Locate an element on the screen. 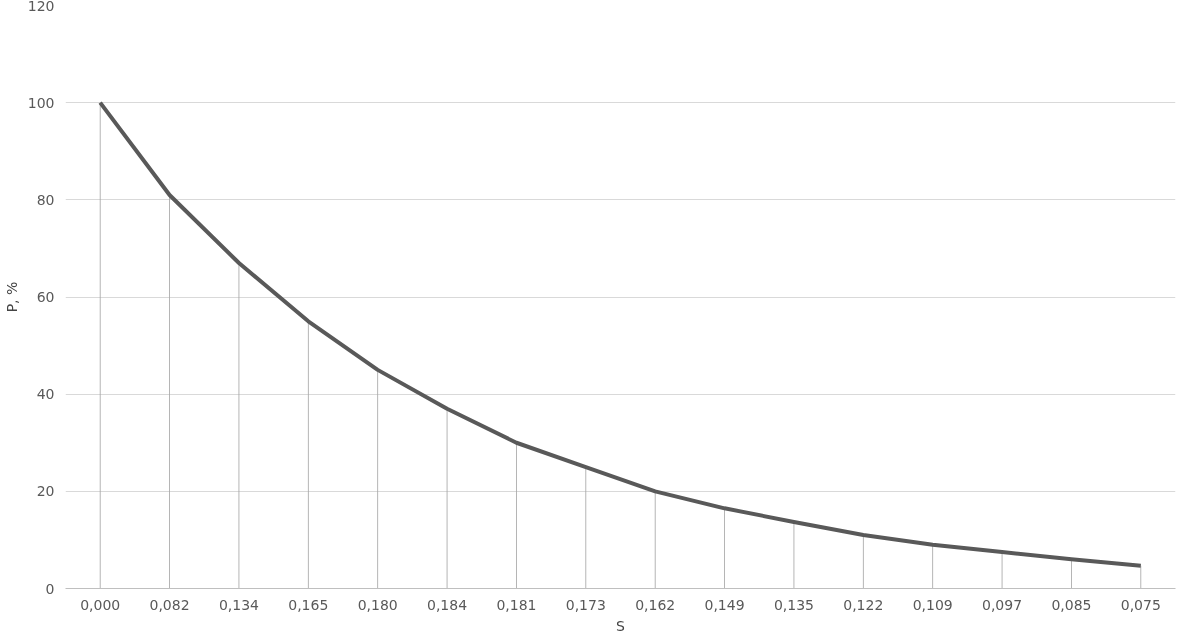 The height and width of the screenshot is (641, 1185). x-tick-label: 0,134 is located at coordinates (239, 604).